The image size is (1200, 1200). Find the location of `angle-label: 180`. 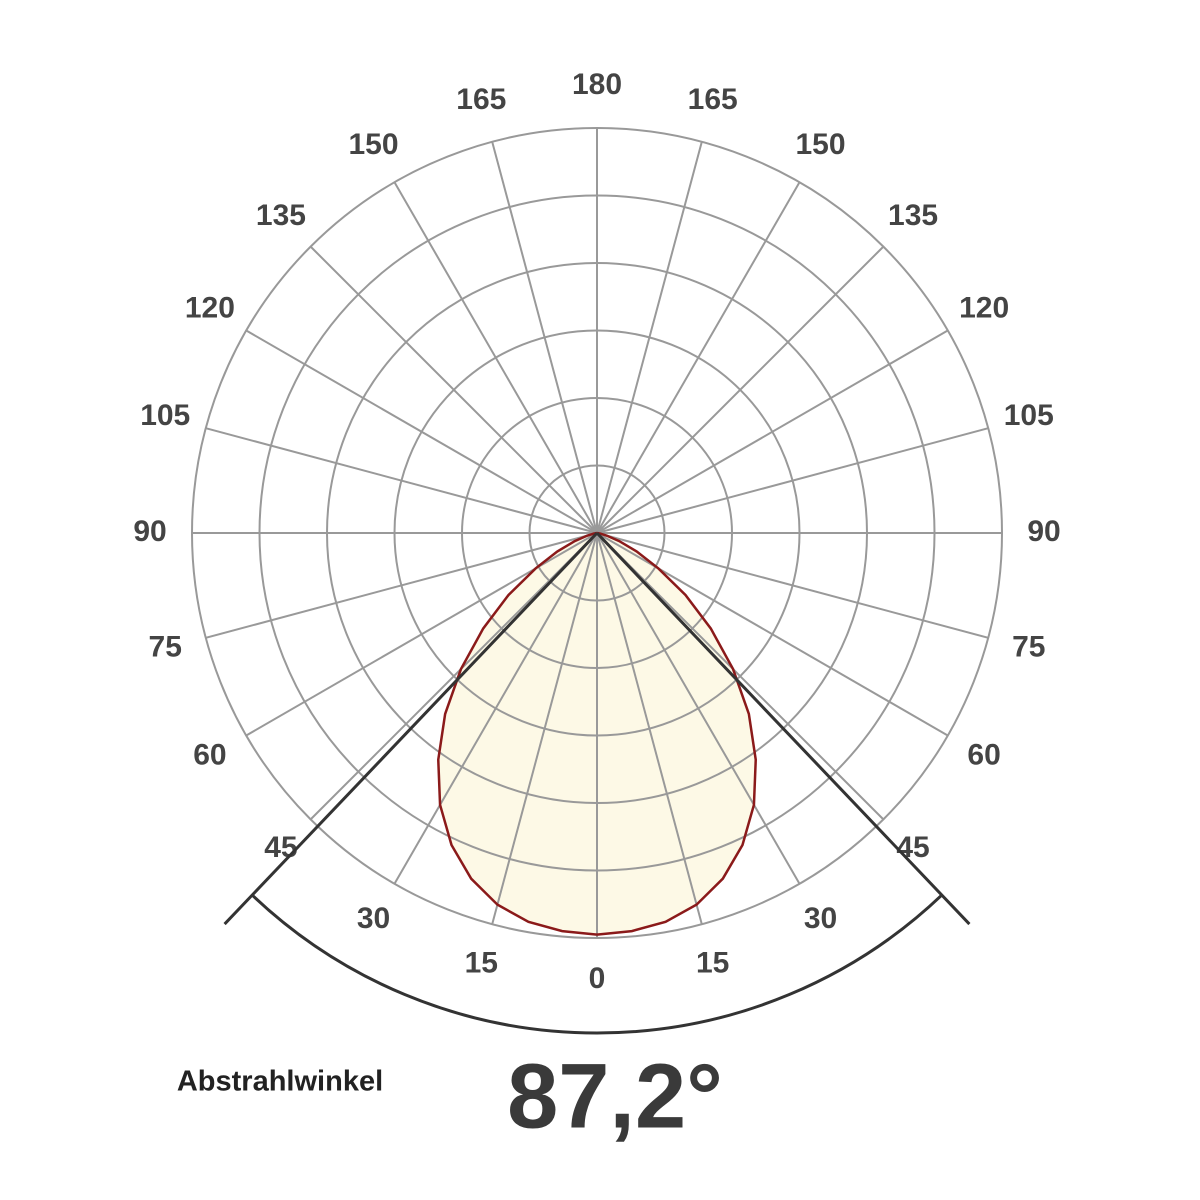

angle-label: 180 is located at coordinates (597, 84).